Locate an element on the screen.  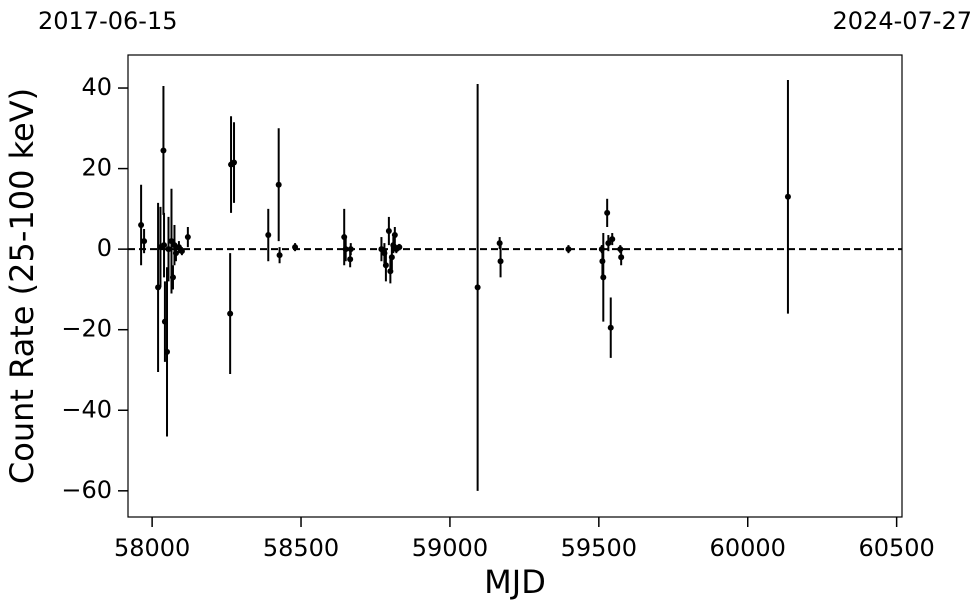
y-tick-label: 0 is located at coordinates (104, 248).